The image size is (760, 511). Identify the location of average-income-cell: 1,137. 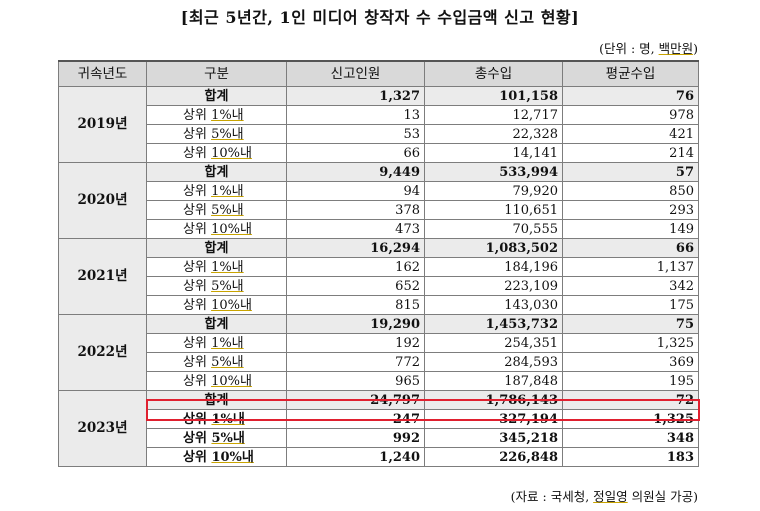
(630, 267).